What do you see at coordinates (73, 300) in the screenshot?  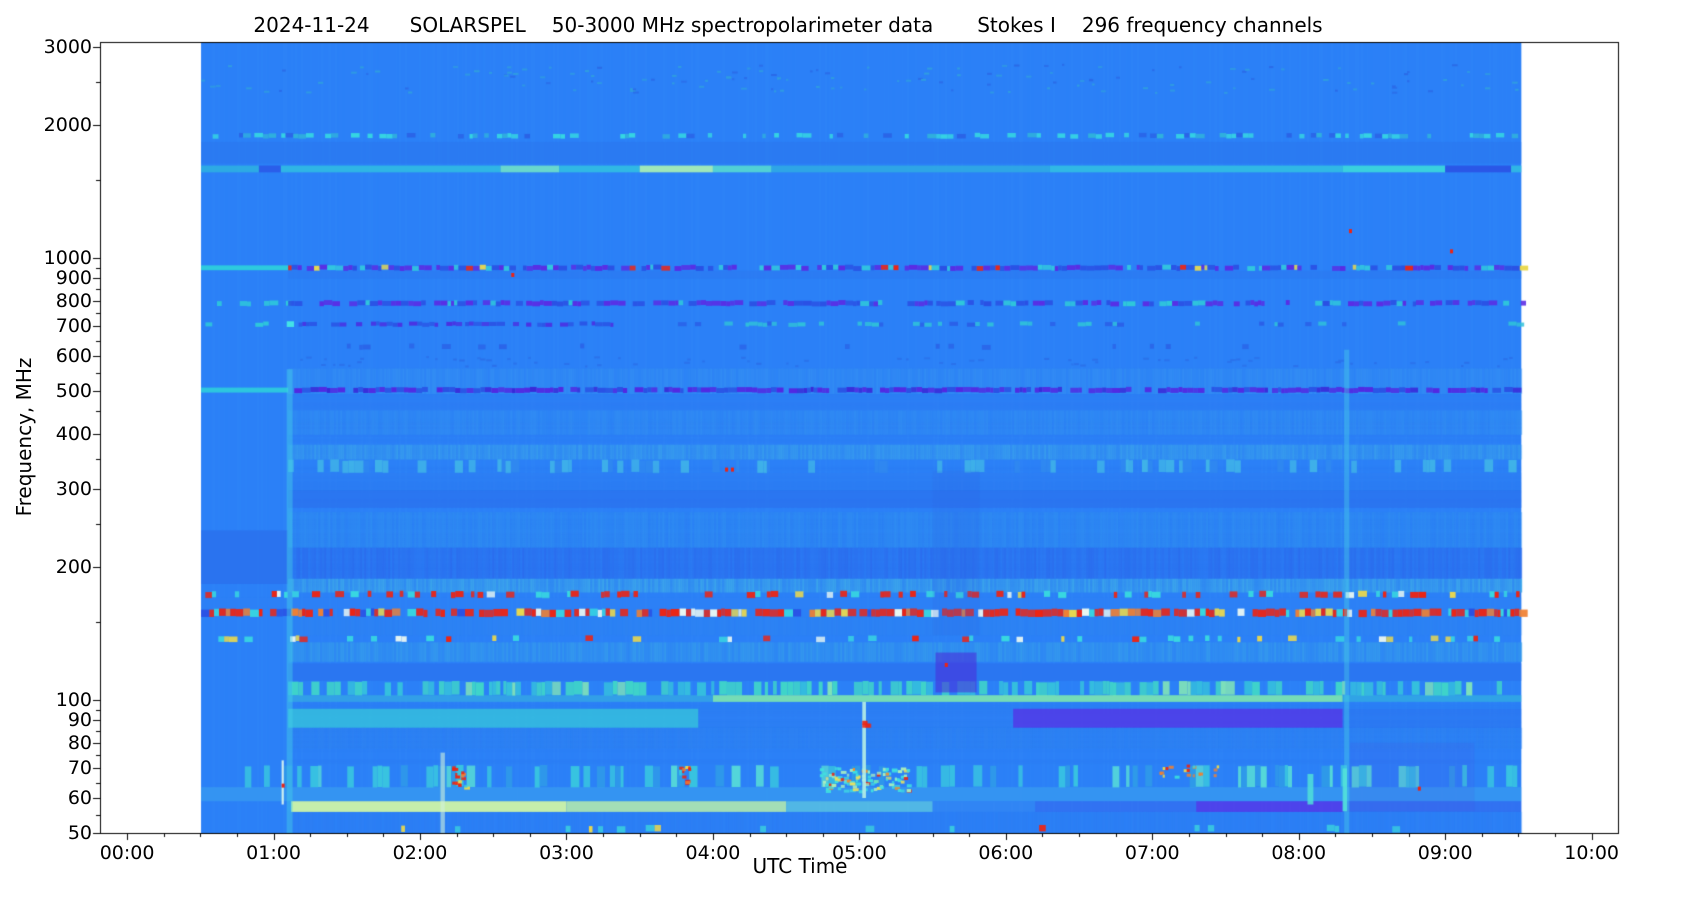 I see `y-tick-label: 800` at bounding box center [73, 300].